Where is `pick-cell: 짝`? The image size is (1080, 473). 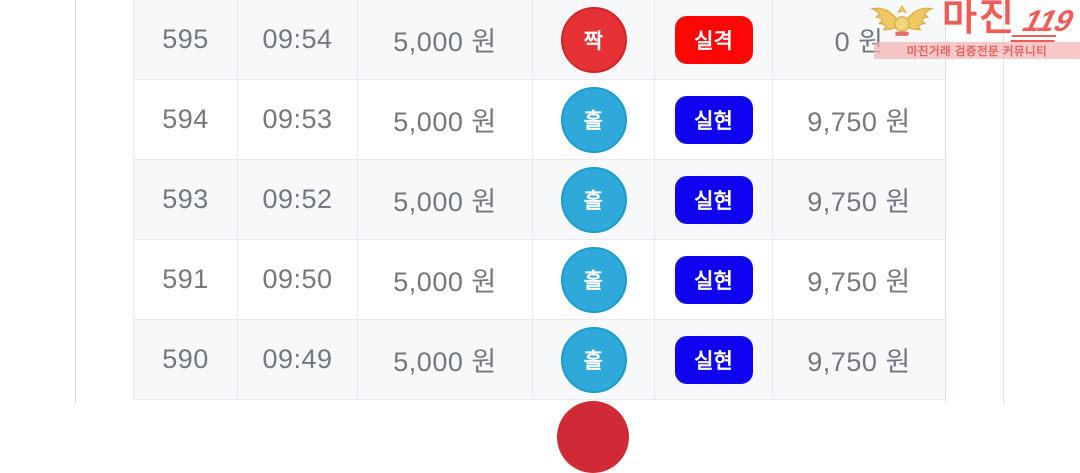
pick-cell: 짝 is located at coordinates (594, 39).